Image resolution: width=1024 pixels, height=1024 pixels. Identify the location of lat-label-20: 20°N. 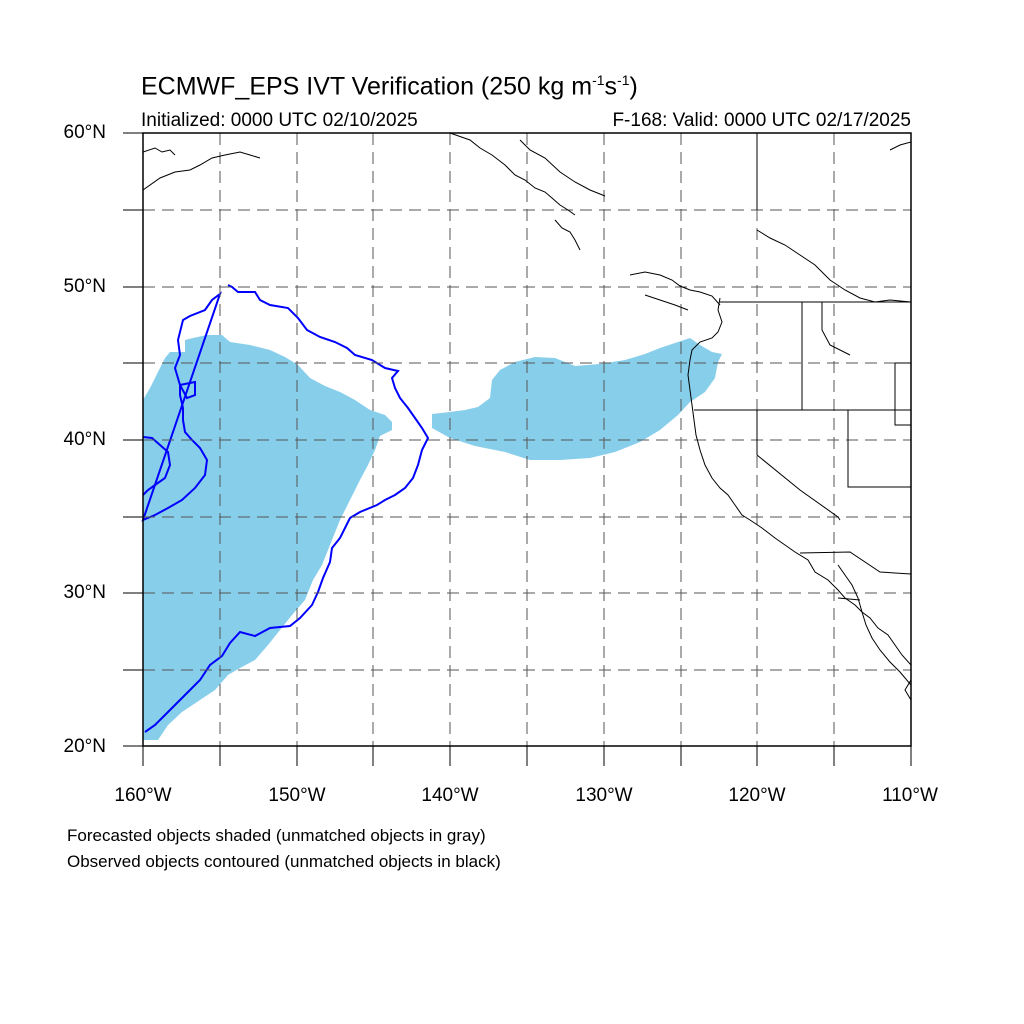
(84, 746).